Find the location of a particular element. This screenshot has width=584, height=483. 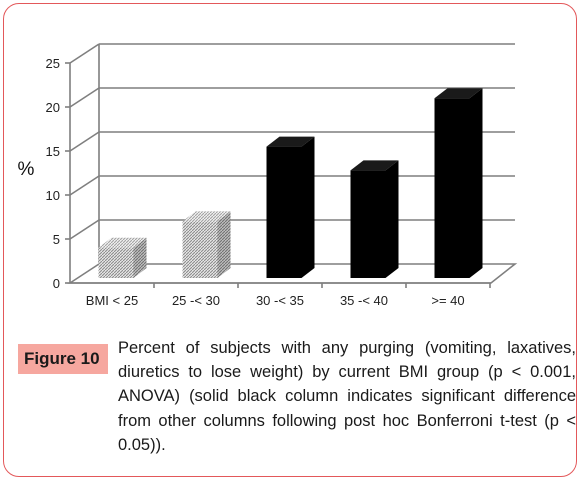

y-axis-label: % is located at coordinates (26, 169).